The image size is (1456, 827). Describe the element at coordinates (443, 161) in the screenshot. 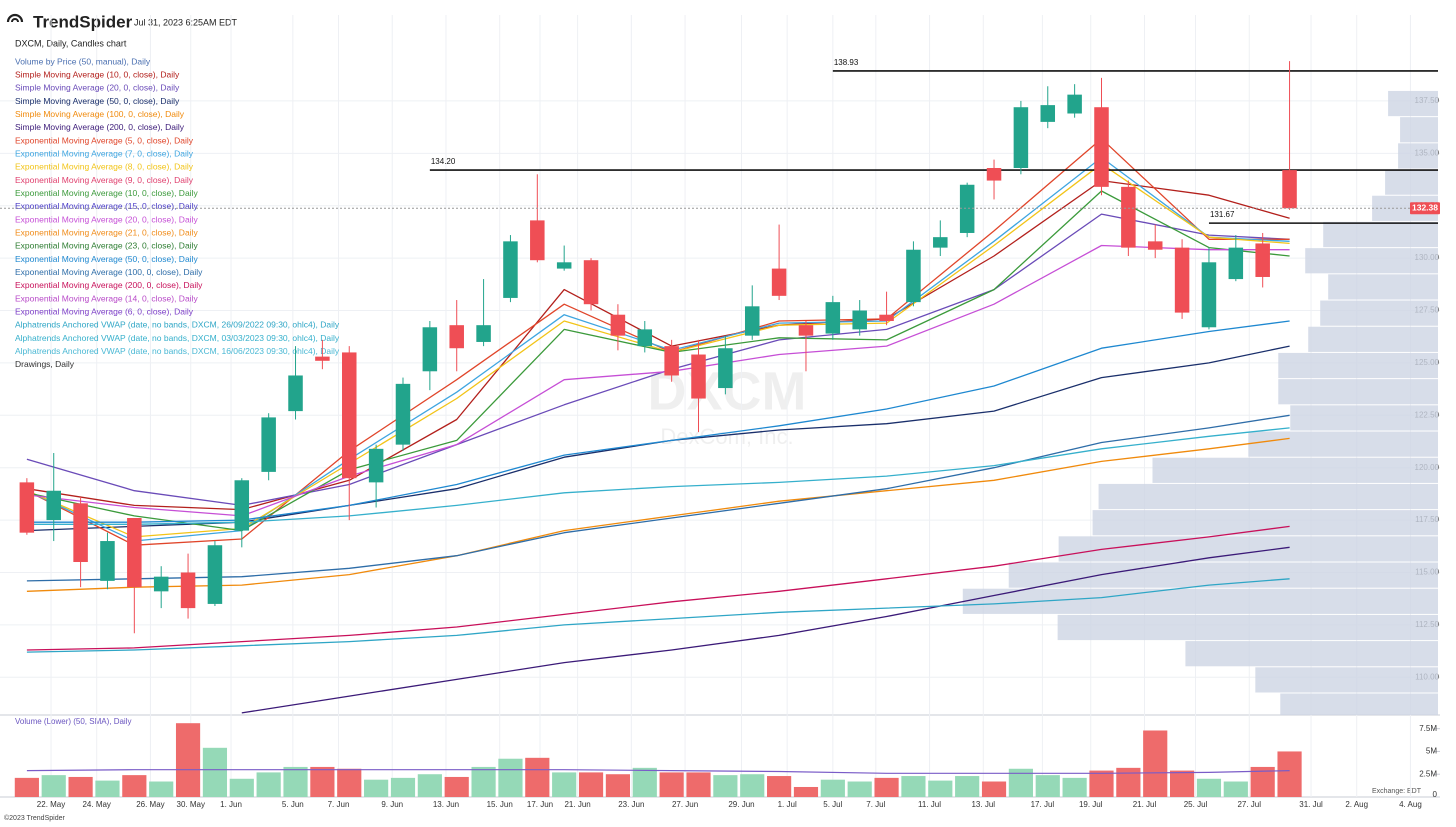

I see `level-label: 134.20` at that location.